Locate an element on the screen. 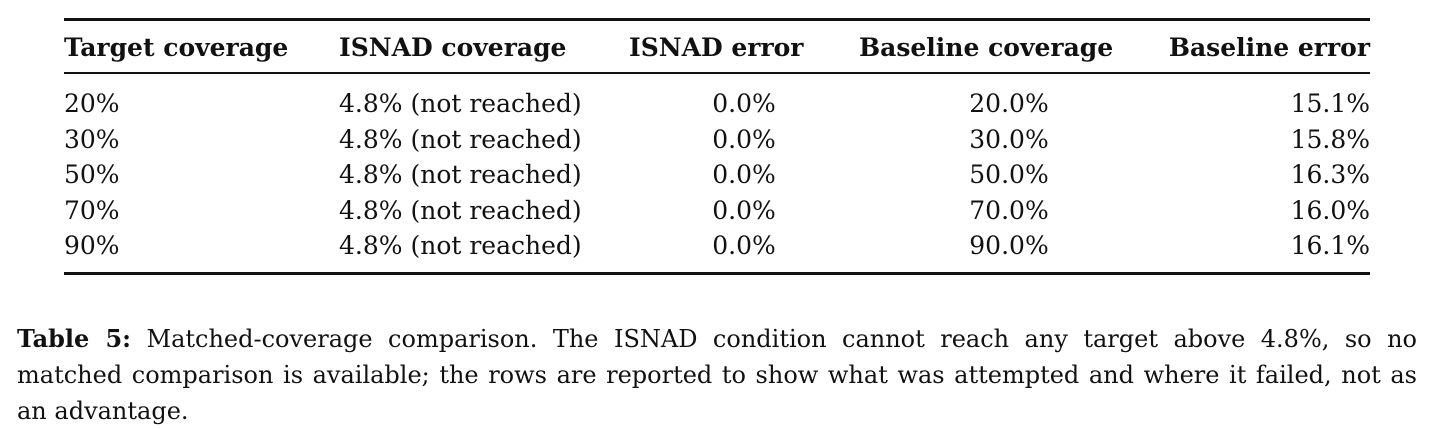  table-row: 20% 4.8% (not reached) 0.0% 20.0% 15.1% is located at coordinates (717, 97).